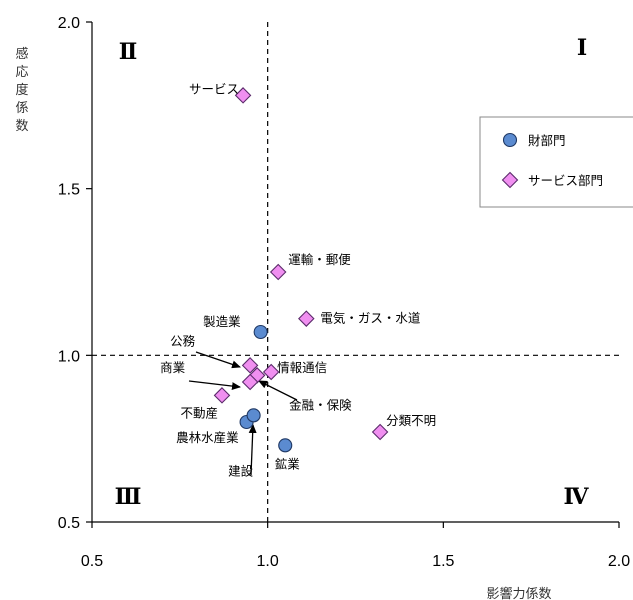  What do you see at coordinates (214, 88) in the screenshot?
I see `data-point-label: サービス` at bounding box center [214, 88].